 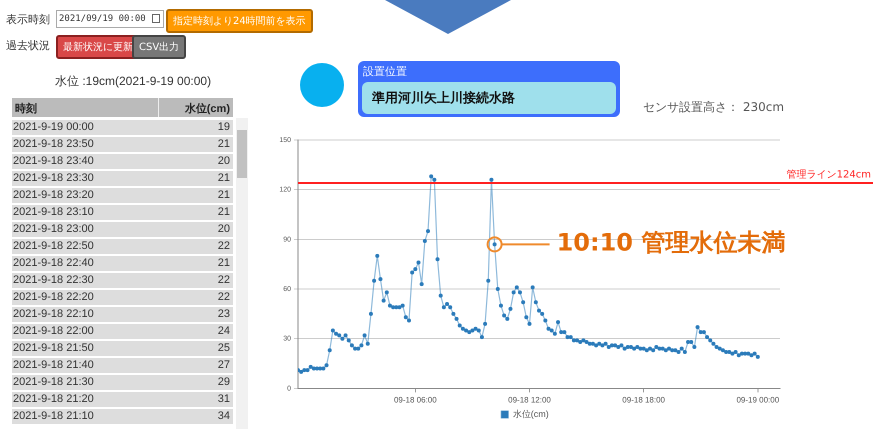 What do you see at coordinates (385, 71) in the screenshot?
I see `text: 設置位置` at bounding box center [385, 71].